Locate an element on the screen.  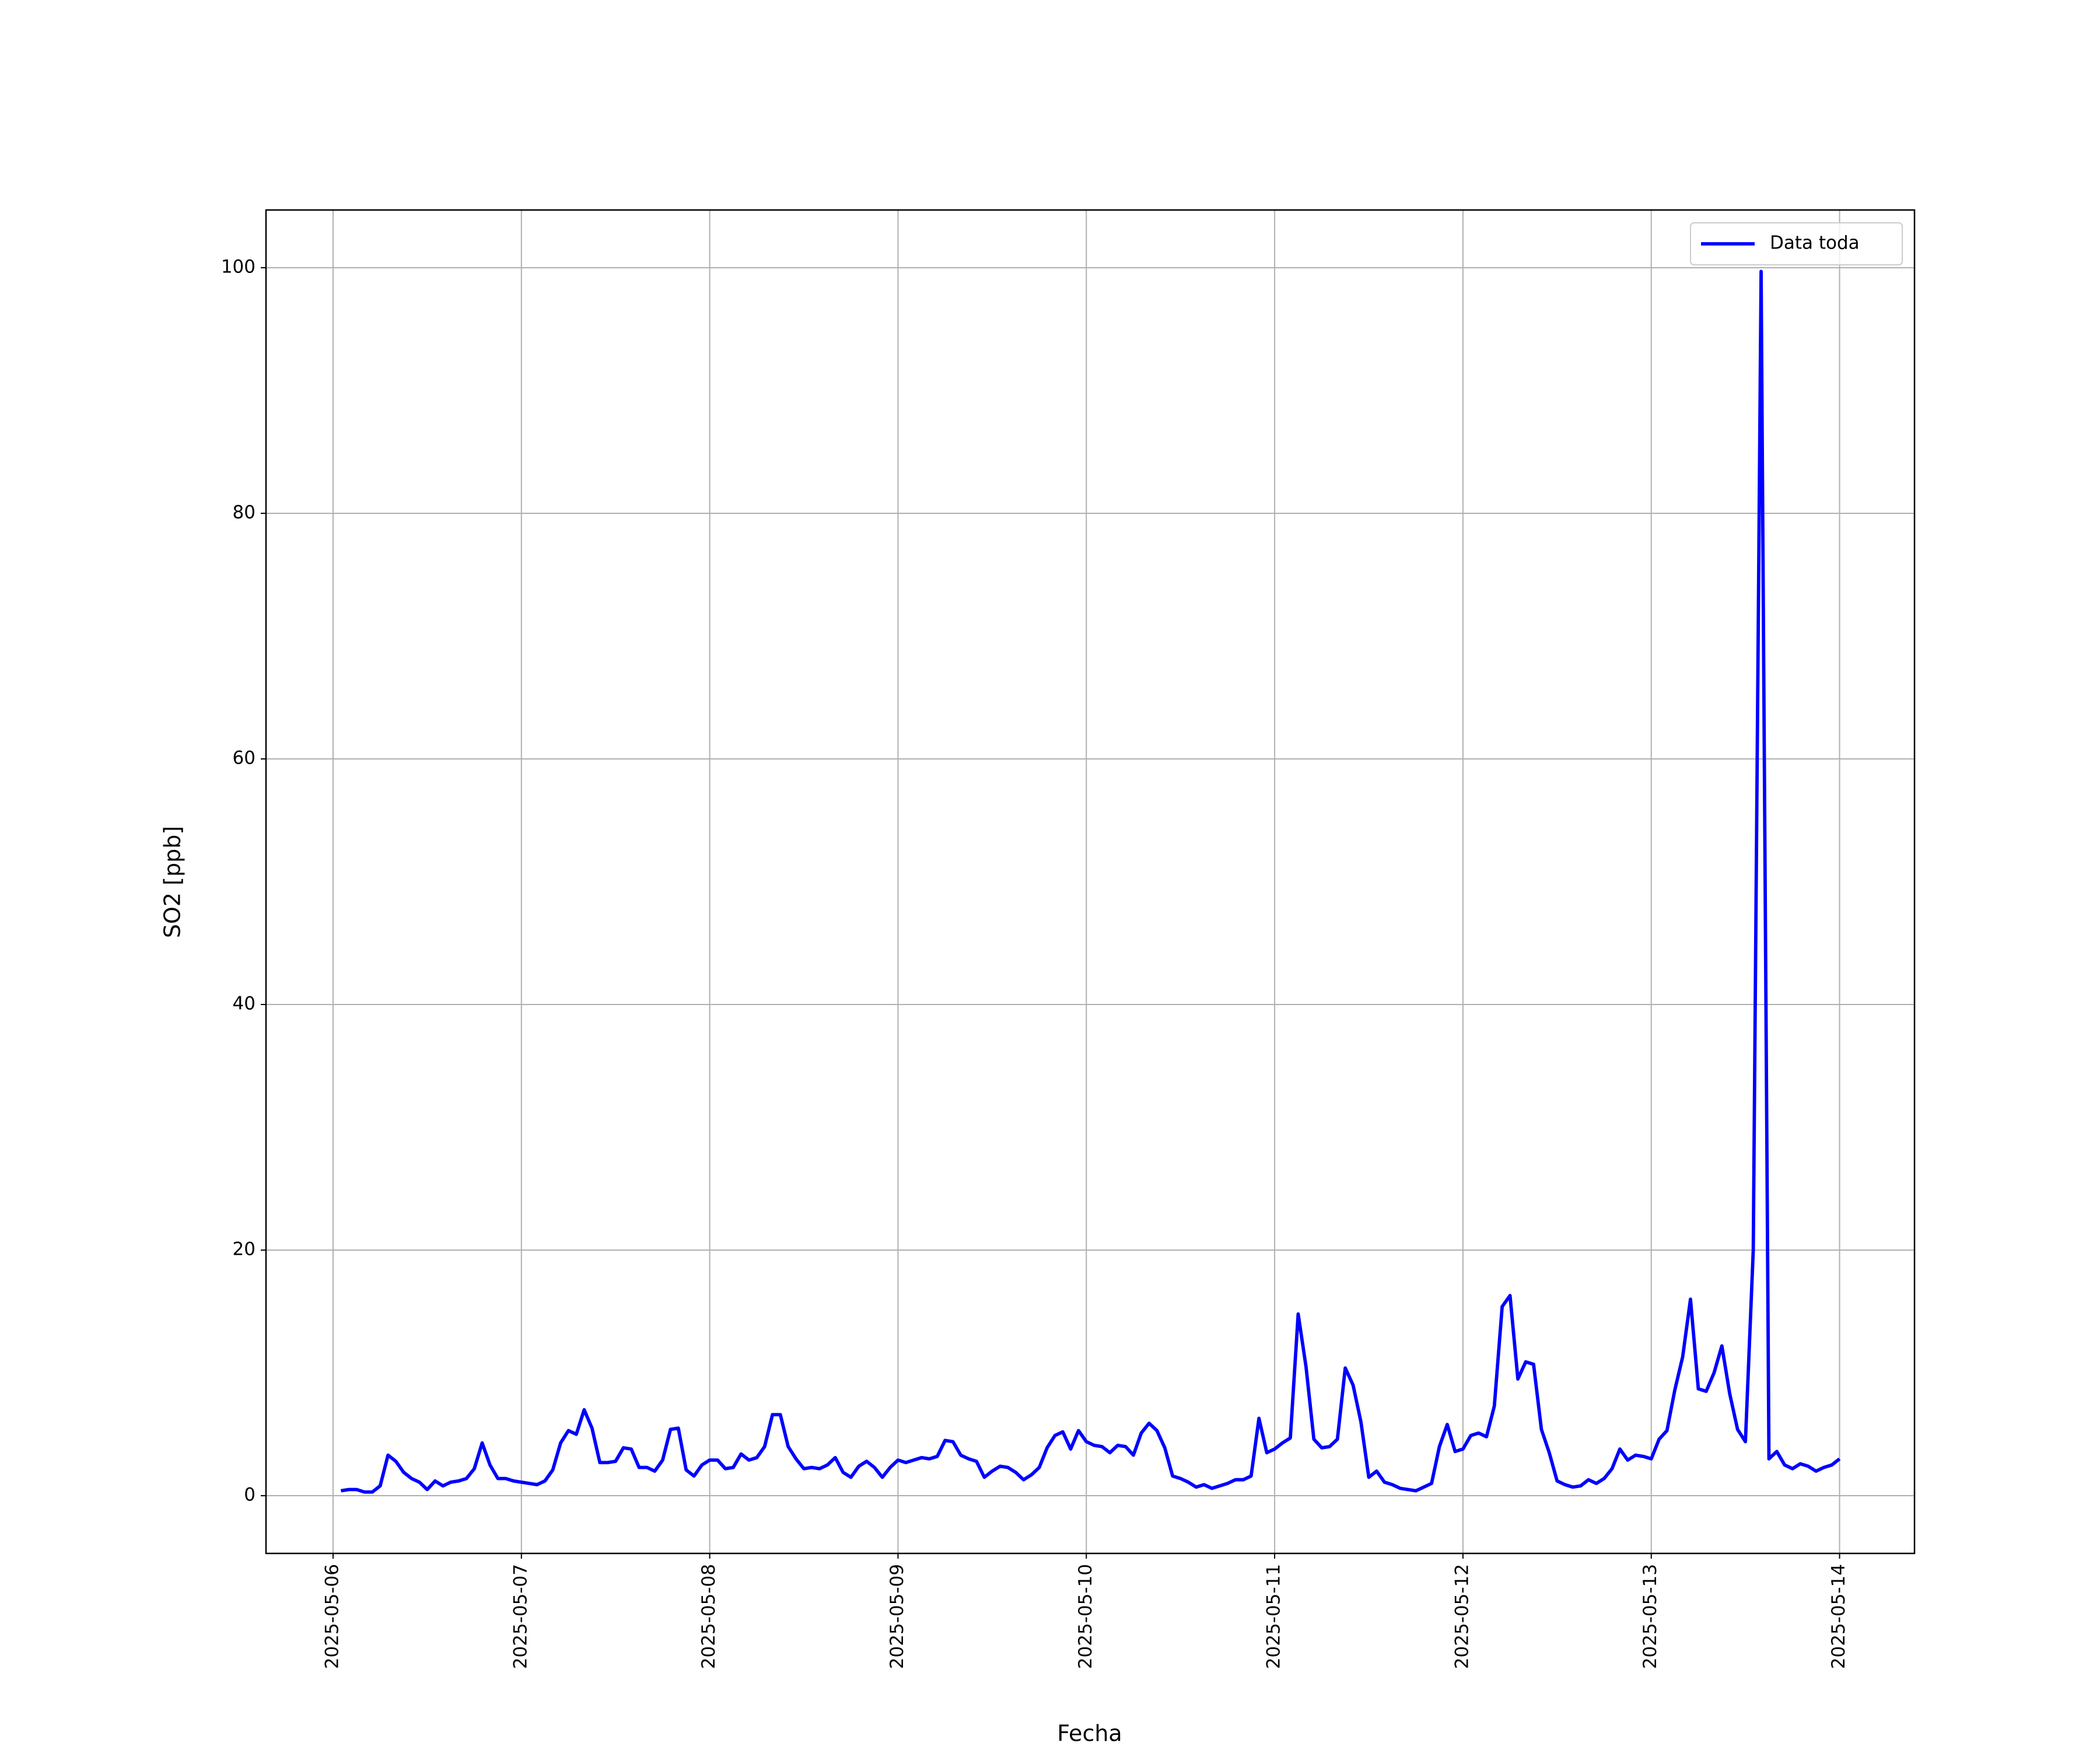
y-tick-label: 40 is located at coordinates (244, 1003).